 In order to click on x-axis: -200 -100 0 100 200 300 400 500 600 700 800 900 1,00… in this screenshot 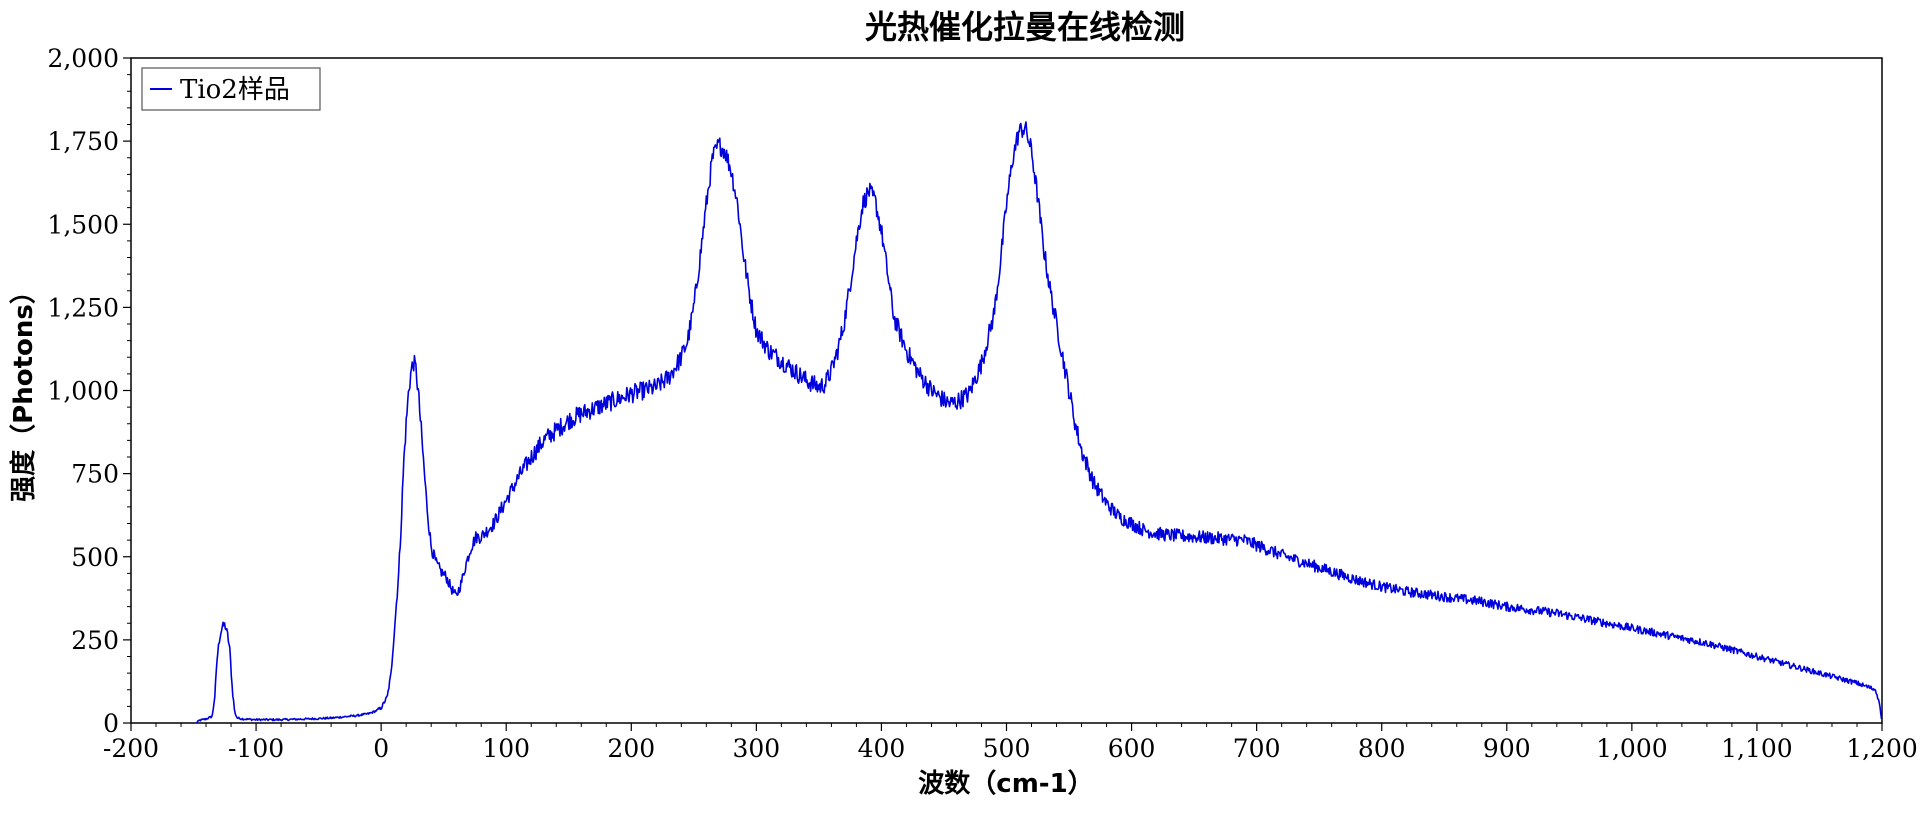, I will do `click(1010, 743)`.